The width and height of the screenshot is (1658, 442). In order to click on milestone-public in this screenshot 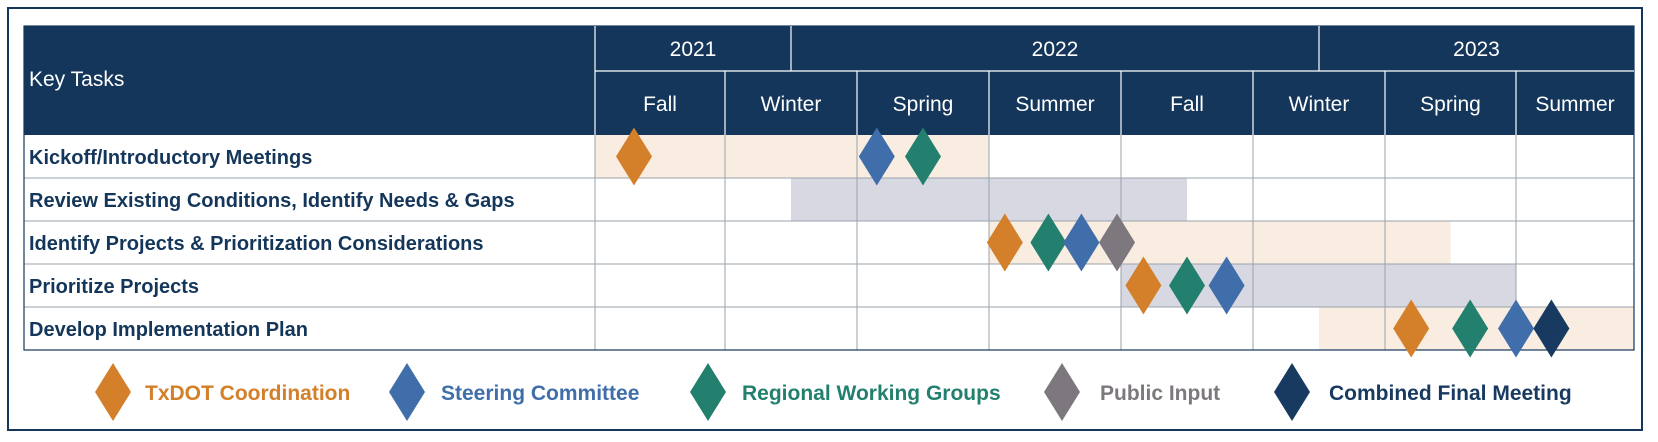, I will do `click(1117, 242)`.